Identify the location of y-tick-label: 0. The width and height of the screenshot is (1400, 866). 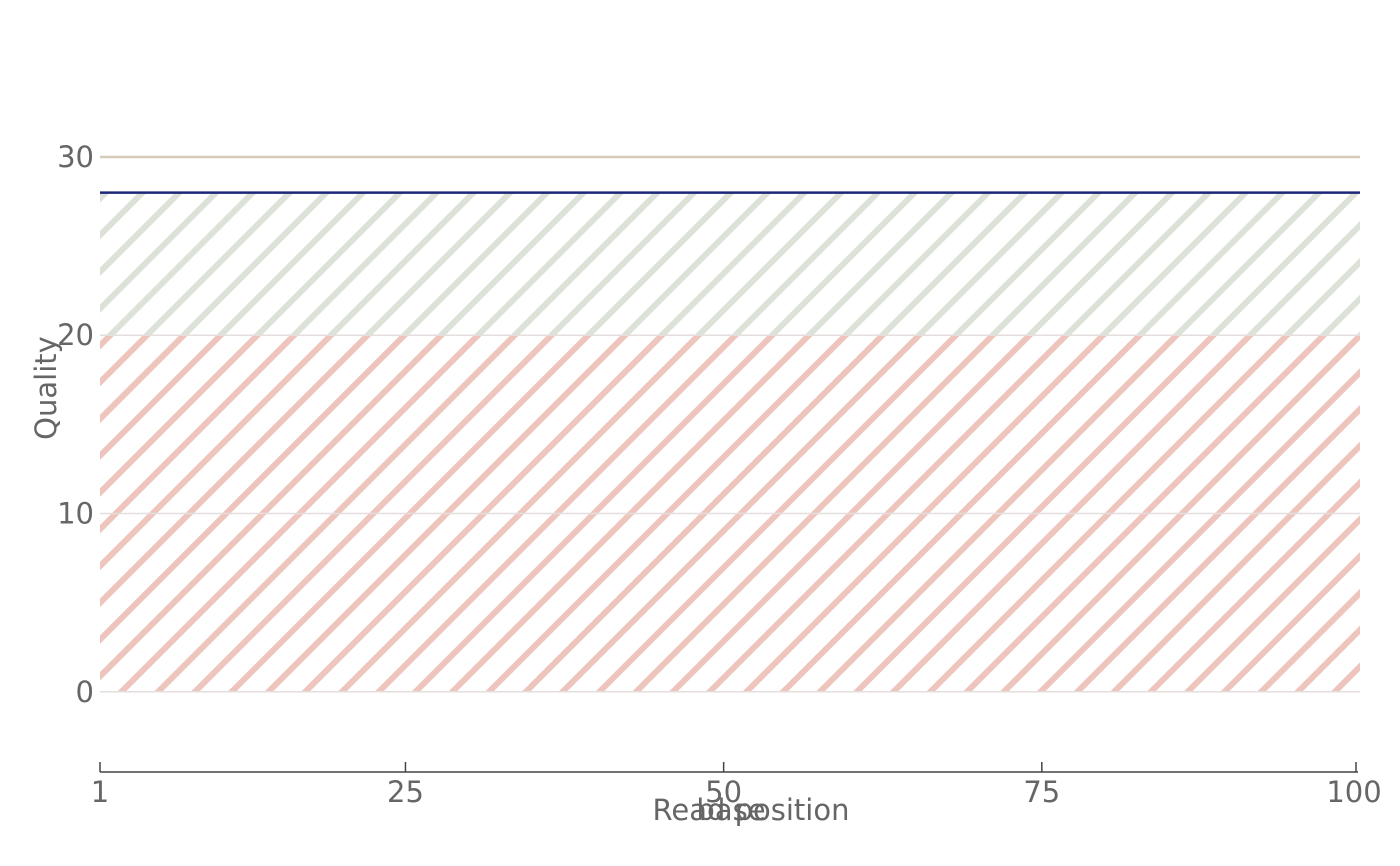
(85, 692).